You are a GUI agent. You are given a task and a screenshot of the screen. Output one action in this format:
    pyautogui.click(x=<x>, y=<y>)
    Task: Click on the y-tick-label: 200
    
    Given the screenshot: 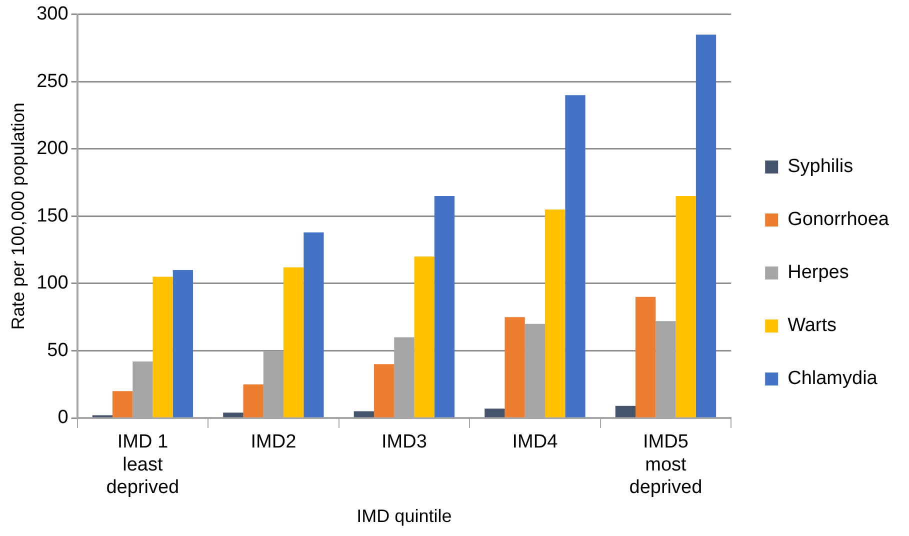 What is the action you would take?
    pyautogui.click(x=52, y=149)
    